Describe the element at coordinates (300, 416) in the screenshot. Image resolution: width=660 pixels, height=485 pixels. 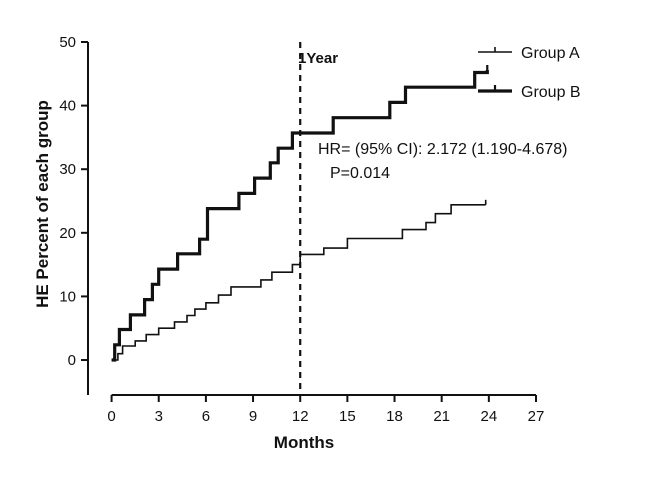
I see `x-tick-label: 12` at that location.